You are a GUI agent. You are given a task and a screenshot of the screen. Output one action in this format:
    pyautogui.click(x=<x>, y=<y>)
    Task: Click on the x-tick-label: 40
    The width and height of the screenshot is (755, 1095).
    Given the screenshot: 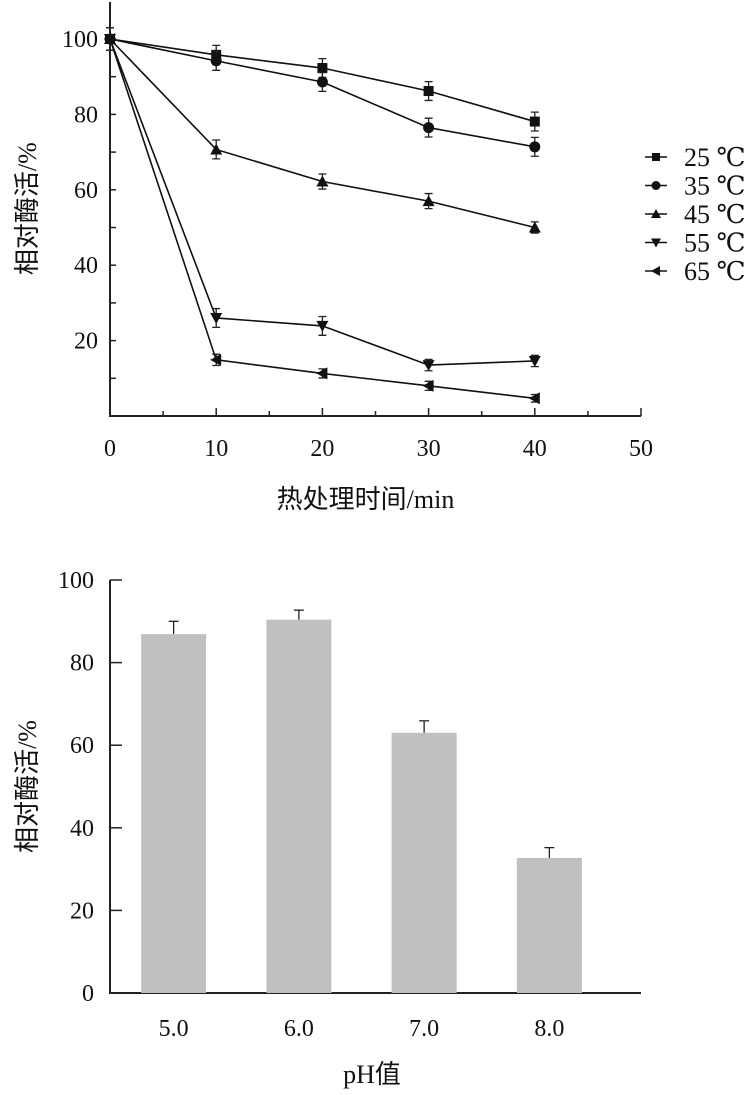 What is the action you would take?
    pyautogui.click(x=535, y=449)
    